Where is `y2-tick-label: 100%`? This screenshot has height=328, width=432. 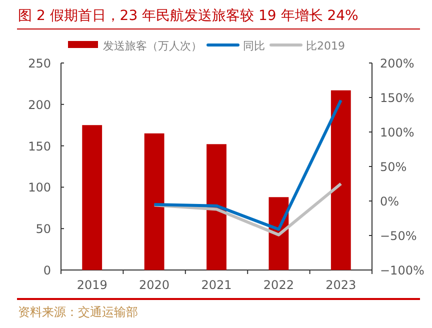
y2-tick-label: 100% is located at coordinates (397, 133).